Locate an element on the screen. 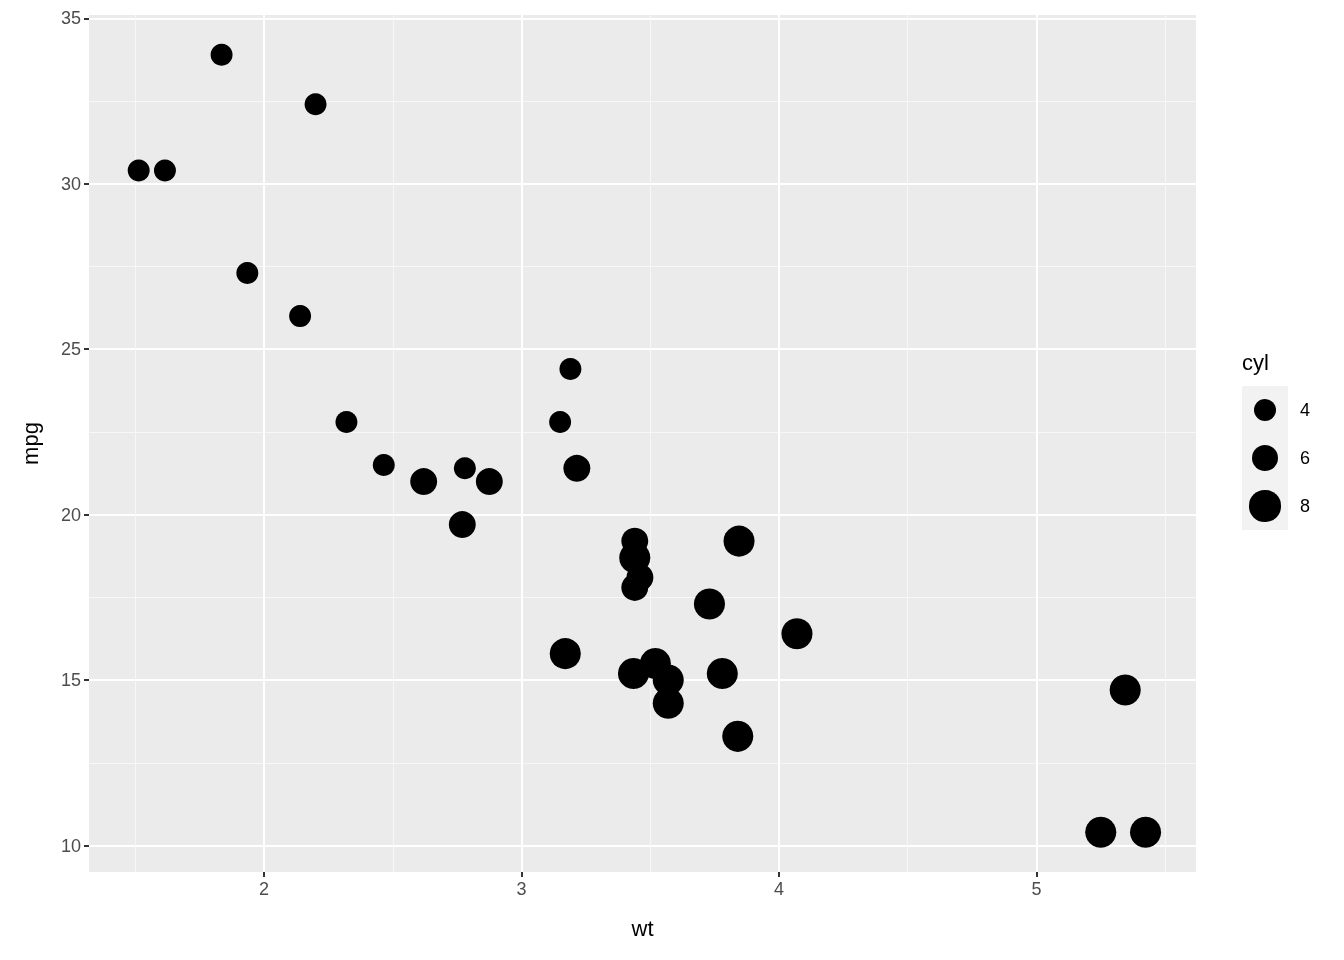 The image size is (1344, 960). legend-label: 6 is located at coordinates (1305, 458).